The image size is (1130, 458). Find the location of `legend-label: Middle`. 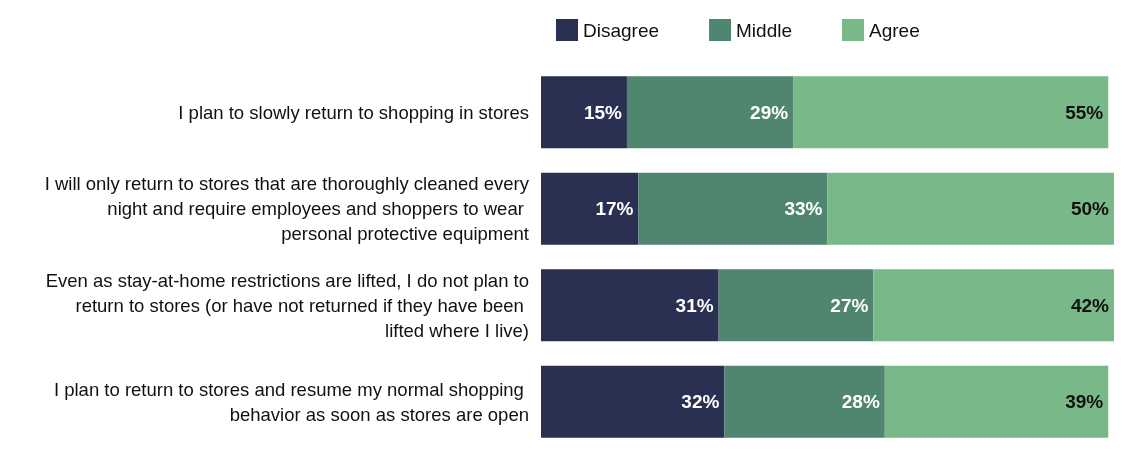

legend-label: Middle is located at coordinates (764, 30).